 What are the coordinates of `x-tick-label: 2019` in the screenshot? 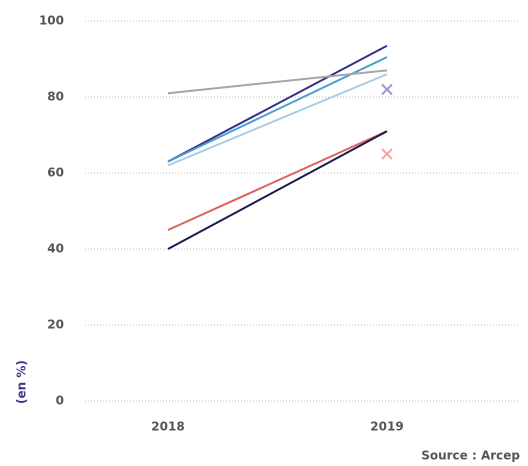 It's located at (386, 427).